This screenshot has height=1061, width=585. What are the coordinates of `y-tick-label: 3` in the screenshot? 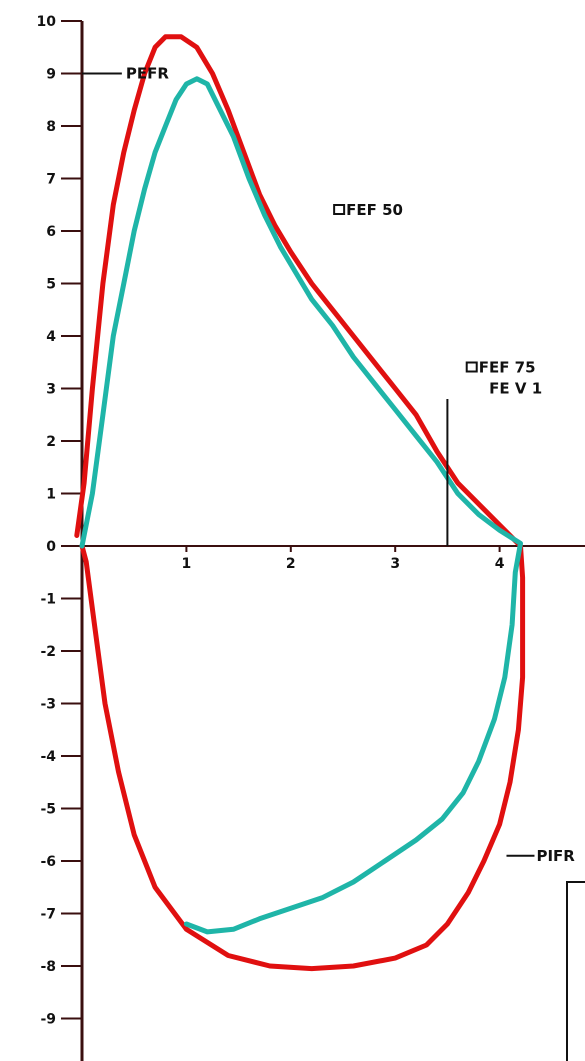 It's located at (51, 390).